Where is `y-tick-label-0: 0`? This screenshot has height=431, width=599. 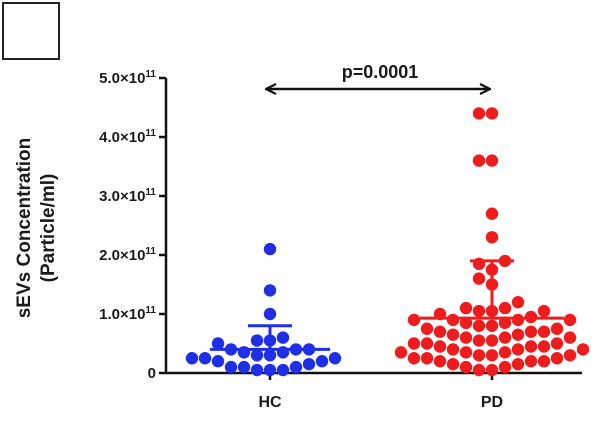 y-tick-label-0: 0 is located at coordinates (152, 373).